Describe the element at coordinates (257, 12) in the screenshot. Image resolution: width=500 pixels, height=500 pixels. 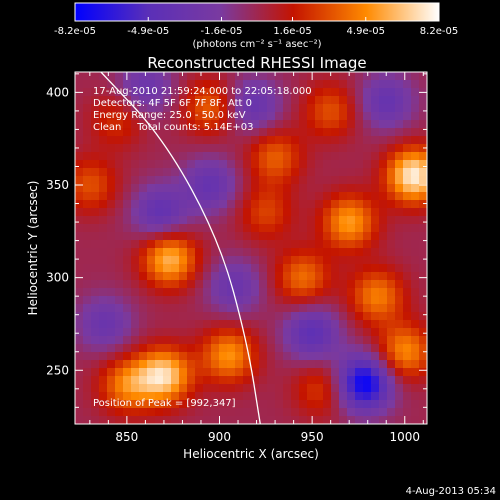
I see `colorbar-ramp` at that location.